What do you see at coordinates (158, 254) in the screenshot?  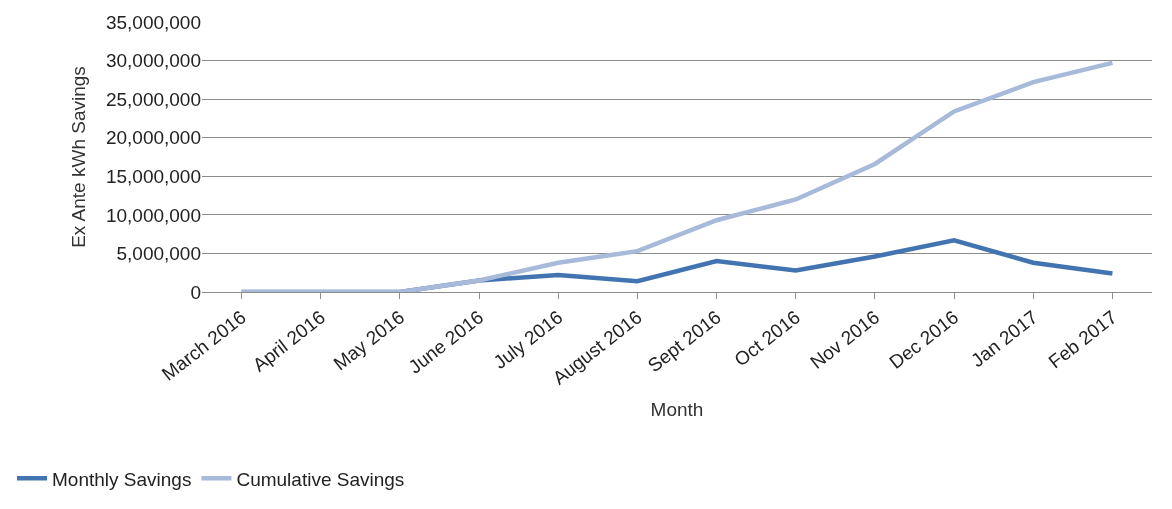 I see `y-tick-label: 5,000,000` at bounding box center [158, 254].